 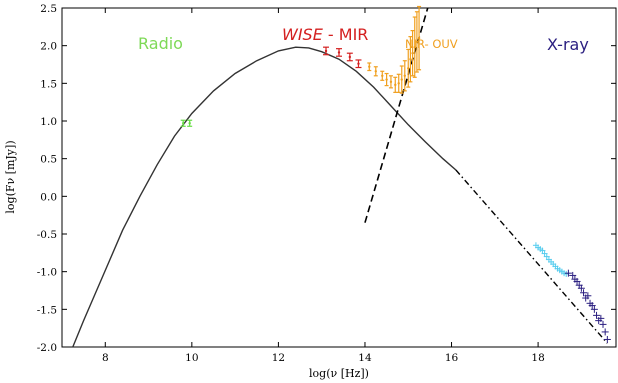 What do you see at coordinates (278, 358) in the screenshot?
I see `x-tick-label: 12` at bounding box center [278, 358].